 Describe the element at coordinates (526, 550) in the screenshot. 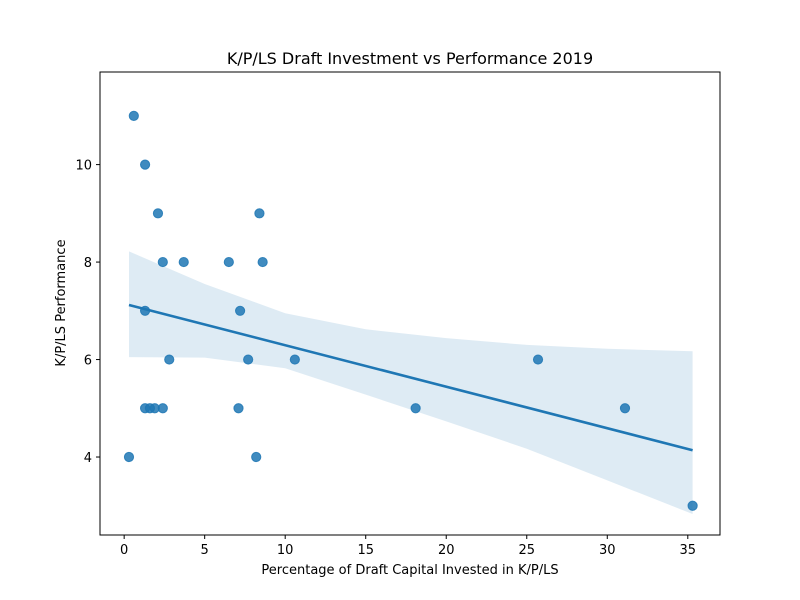

I see `x-tick-label: 25` at that location.